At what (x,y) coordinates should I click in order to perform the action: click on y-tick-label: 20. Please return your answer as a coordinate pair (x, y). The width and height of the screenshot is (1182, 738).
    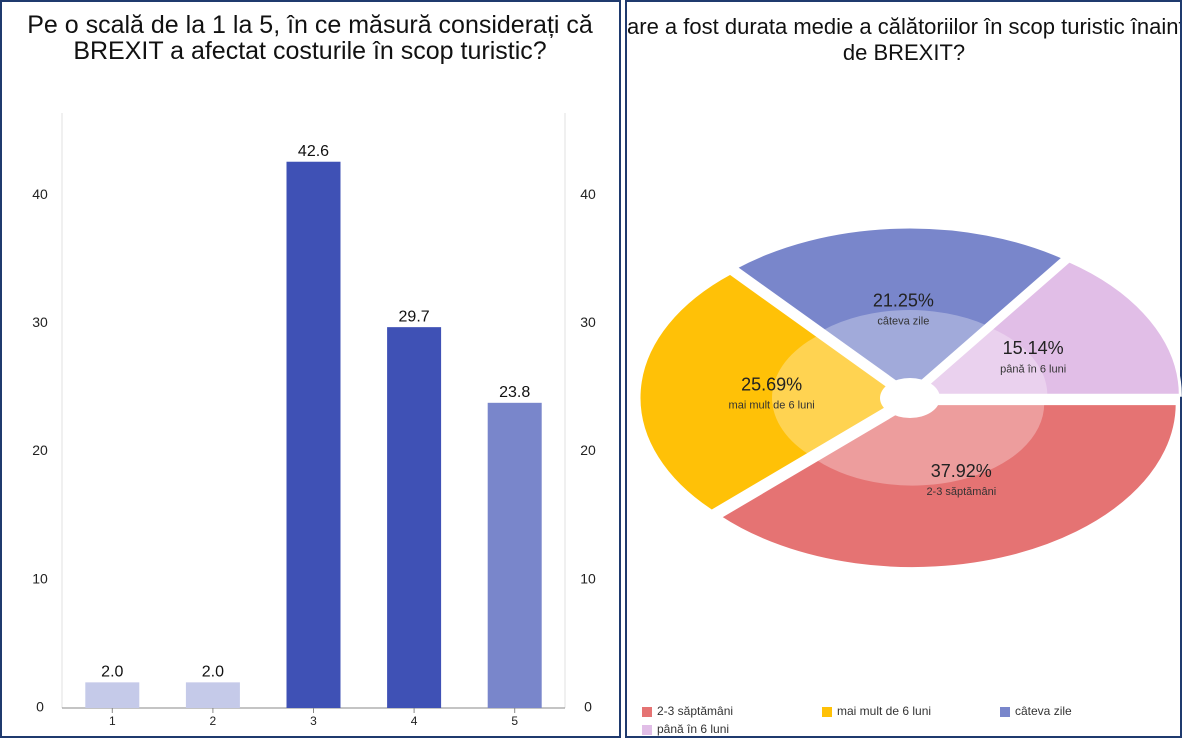
    Looking at the image, I should click on (40, 450).